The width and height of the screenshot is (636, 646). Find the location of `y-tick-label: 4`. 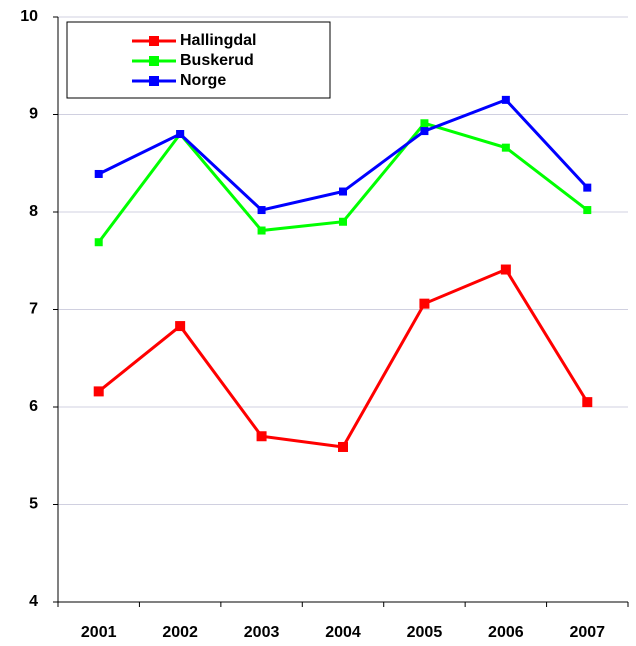

y-tick-label: 4 is located at coordinates (33, 601).